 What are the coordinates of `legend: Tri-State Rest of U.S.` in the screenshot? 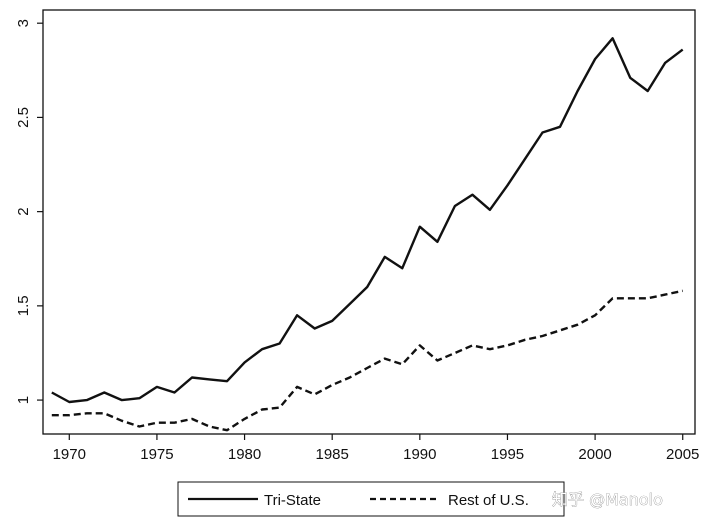 It's located at (371, 499).